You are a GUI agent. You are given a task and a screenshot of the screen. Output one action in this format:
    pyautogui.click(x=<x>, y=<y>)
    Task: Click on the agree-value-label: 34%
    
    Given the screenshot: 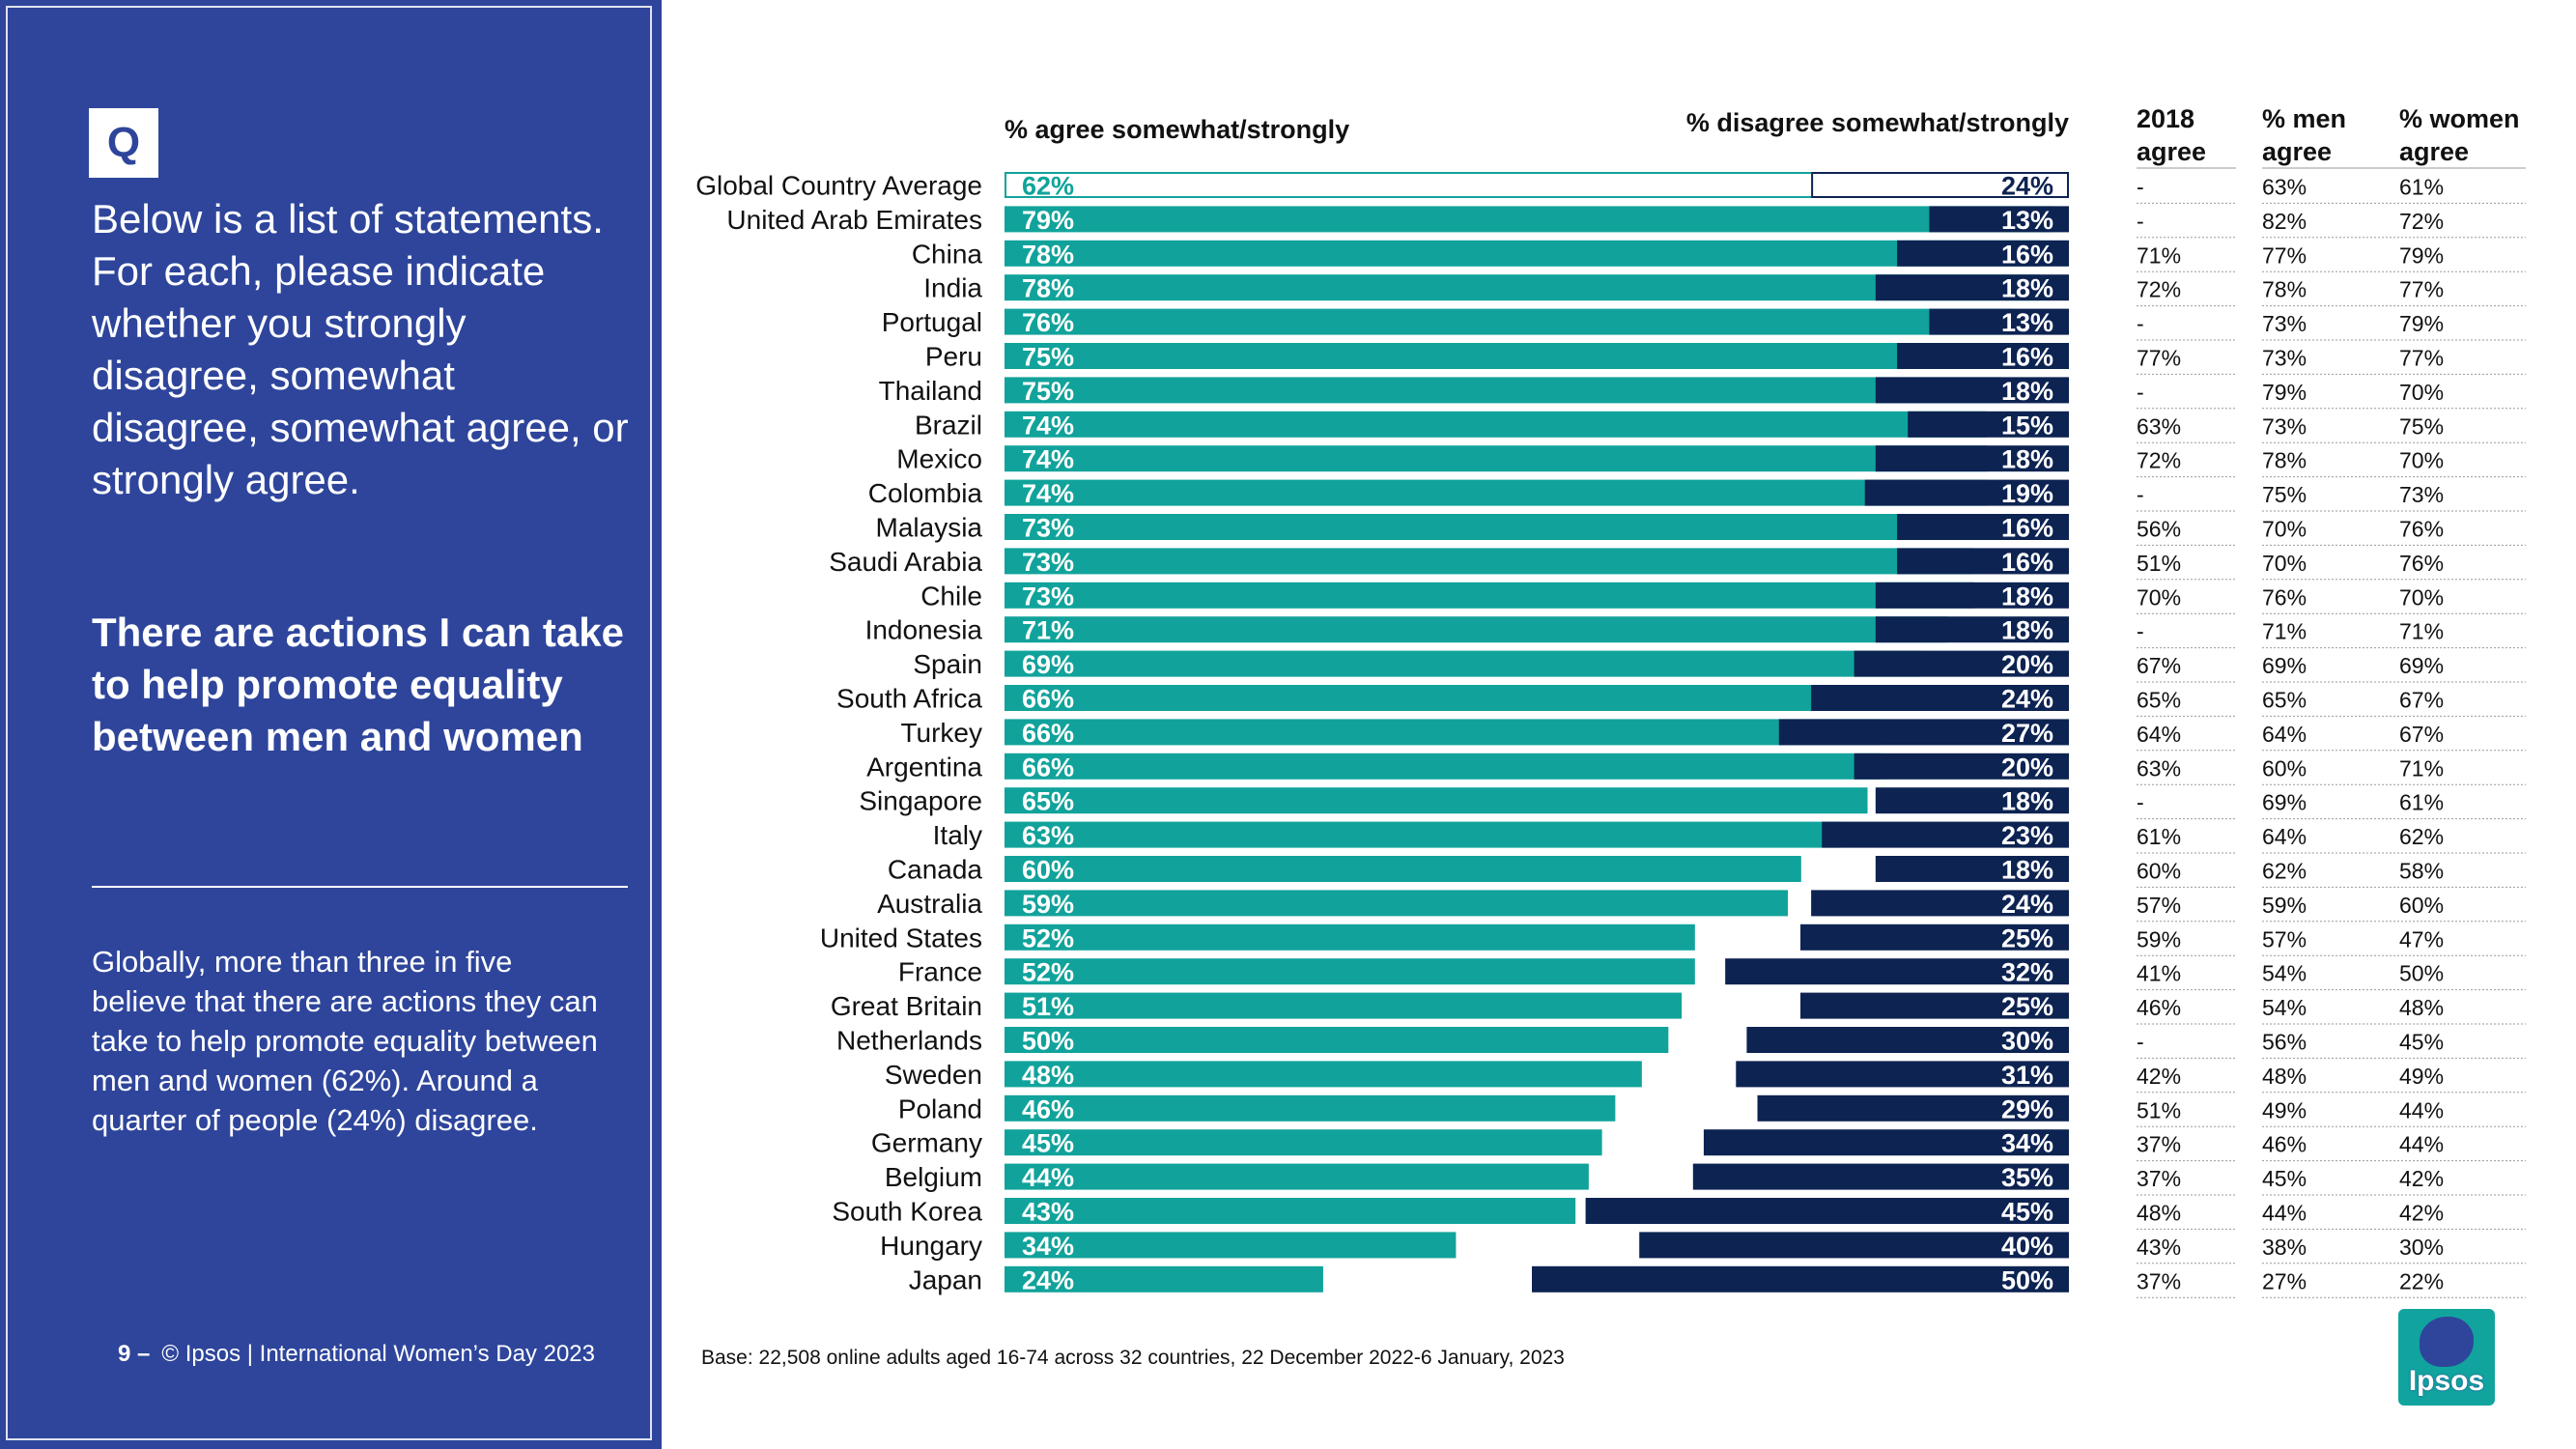 What is the action you would take?
    pyautogui.click(x=1048, y=1246)
    